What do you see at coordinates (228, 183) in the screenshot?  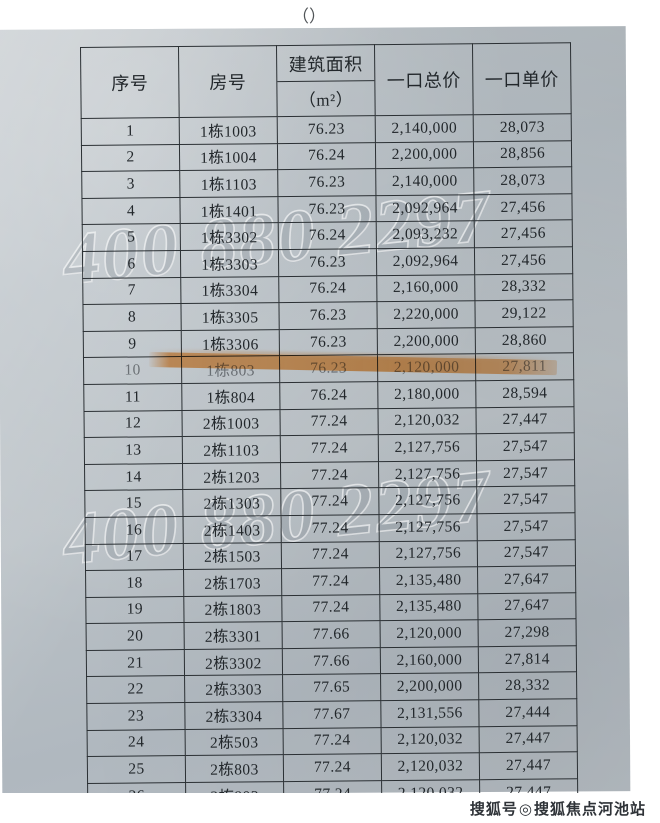 I see `cell-room: 1栋1103` at bounding box center [228, 183].